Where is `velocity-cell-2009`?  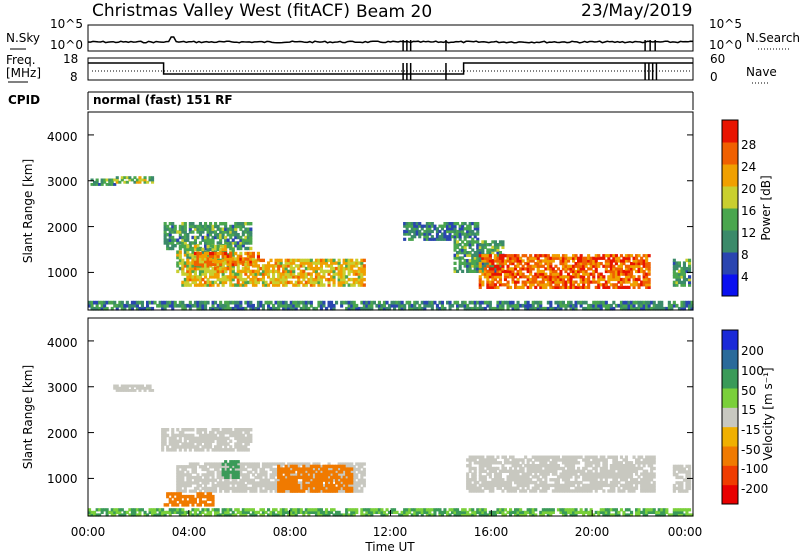 velocity-cell-2009 is located at coordinates (100, 510).